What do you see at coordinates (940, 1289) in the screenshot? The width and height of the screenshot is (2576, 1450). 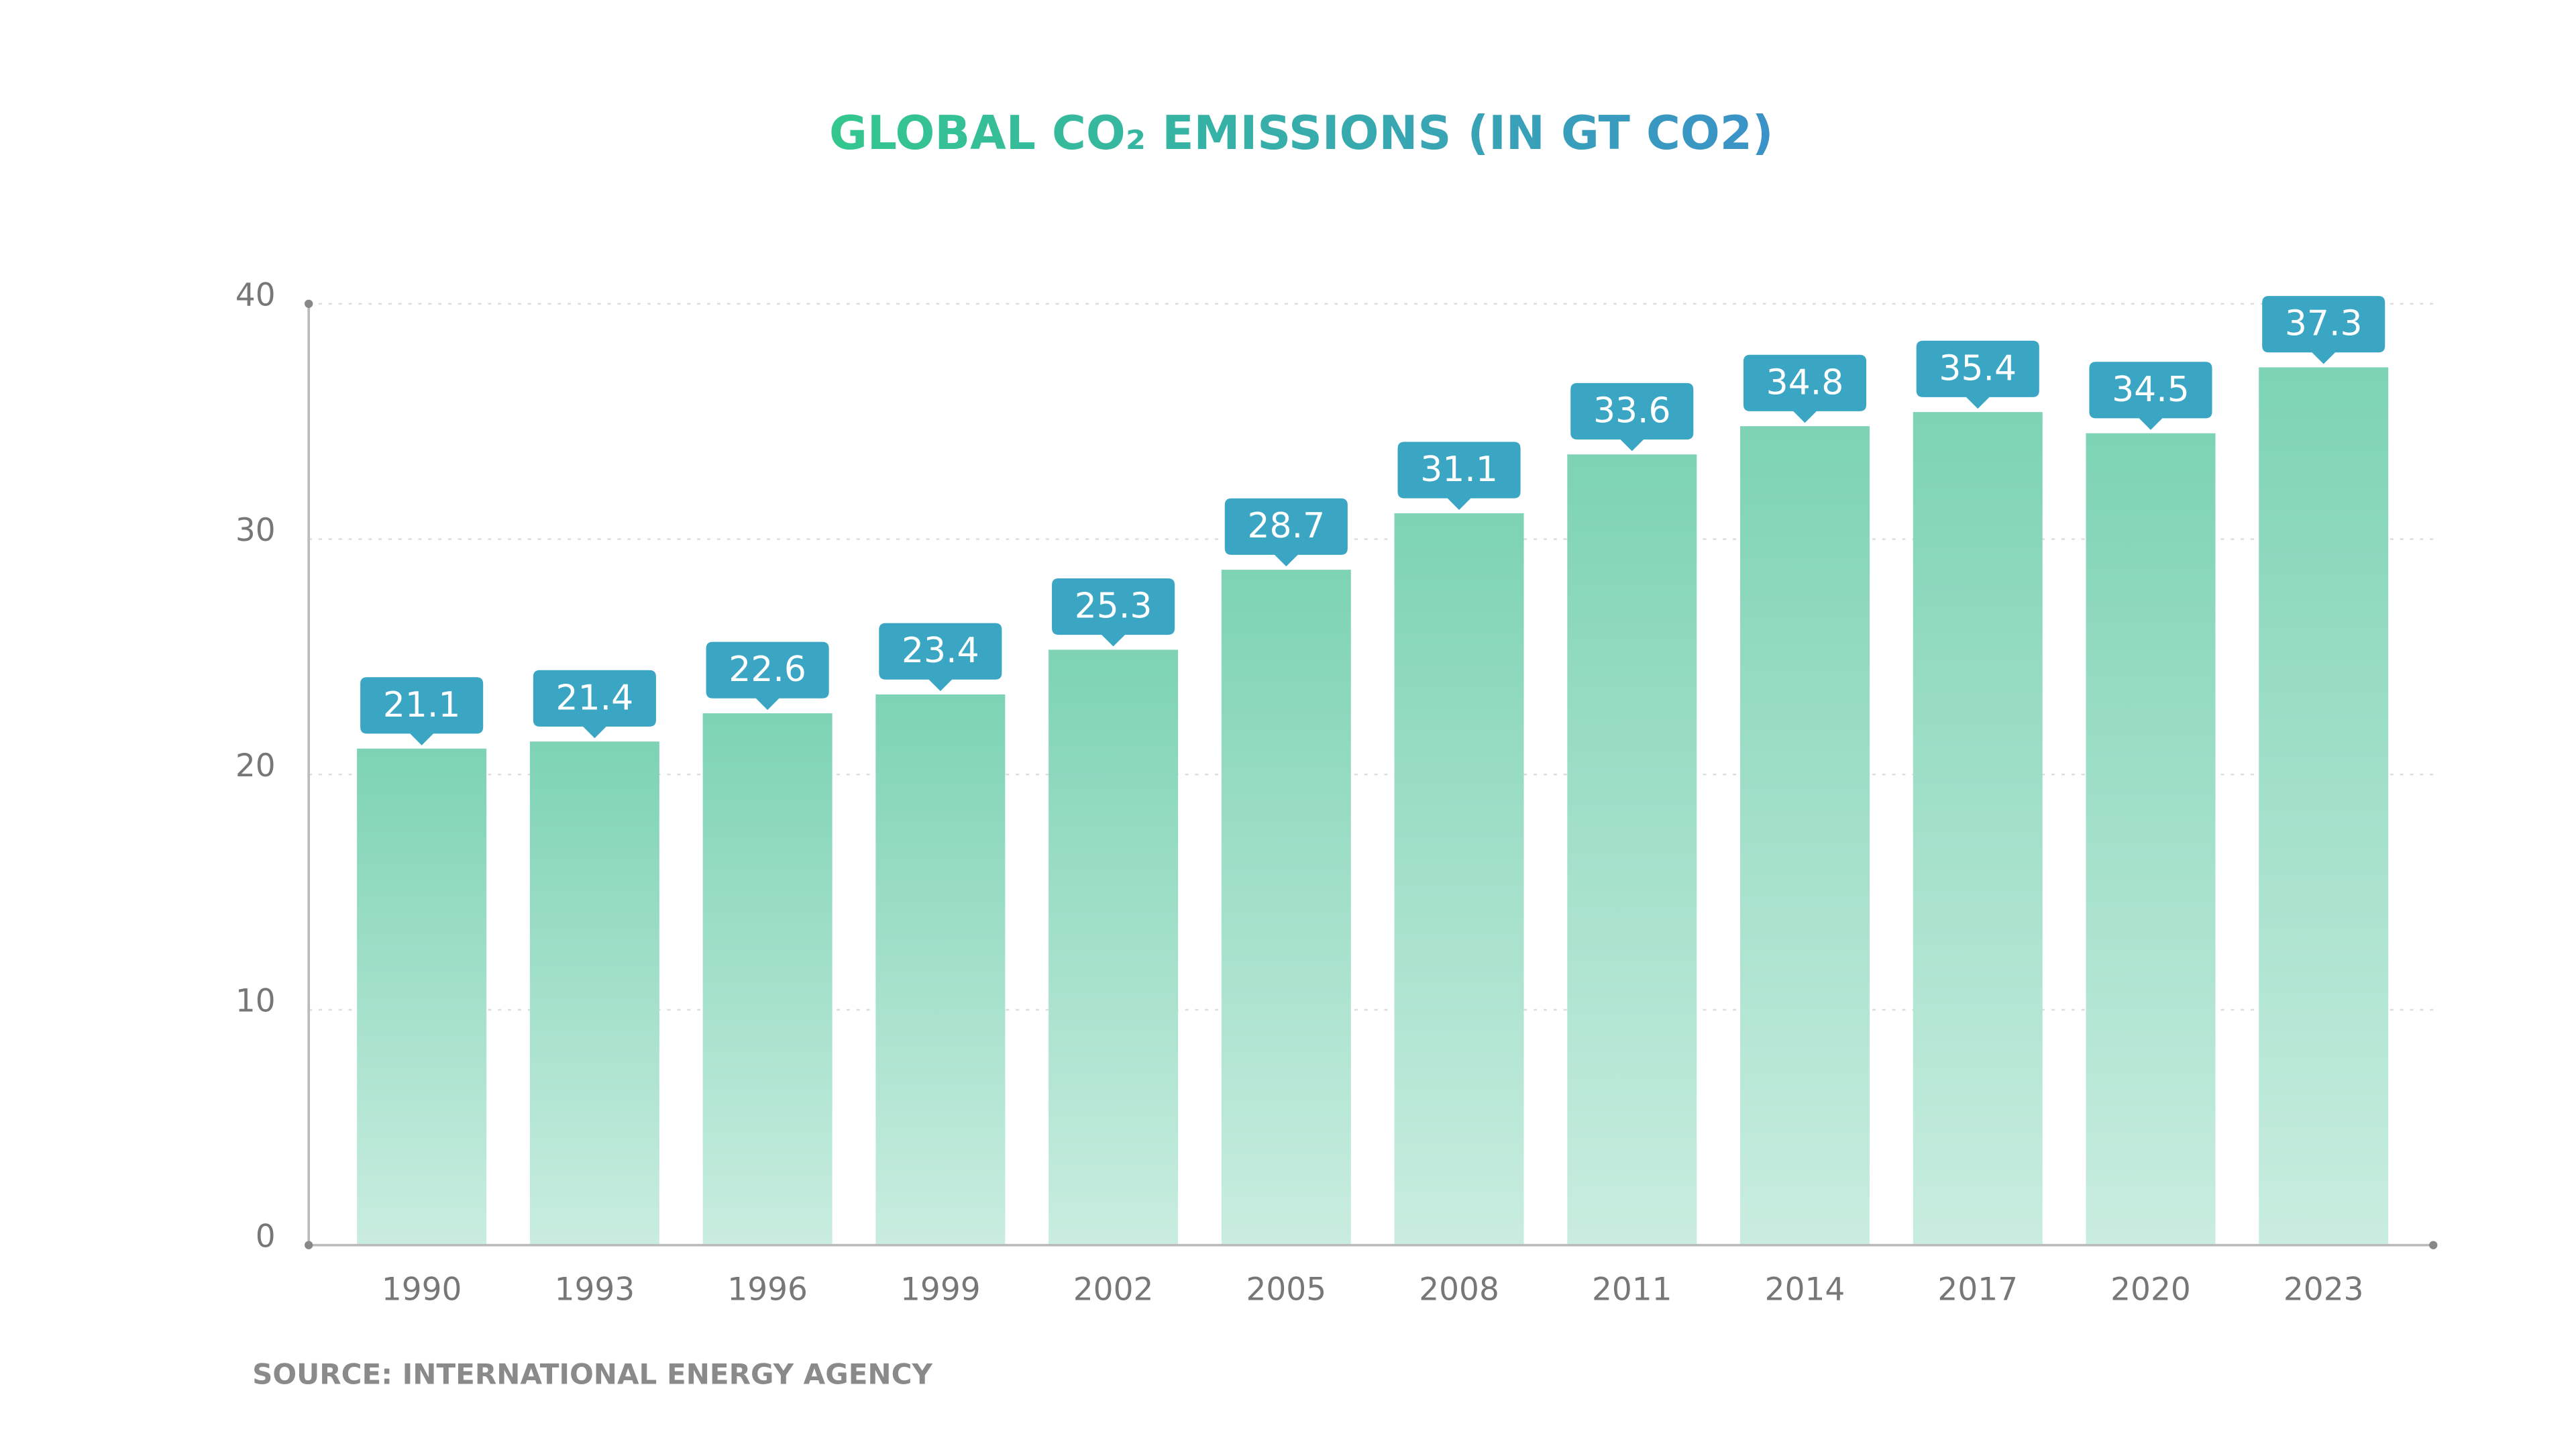 I see `x-tick-label: 1999` at bounding box center [940, 1289].